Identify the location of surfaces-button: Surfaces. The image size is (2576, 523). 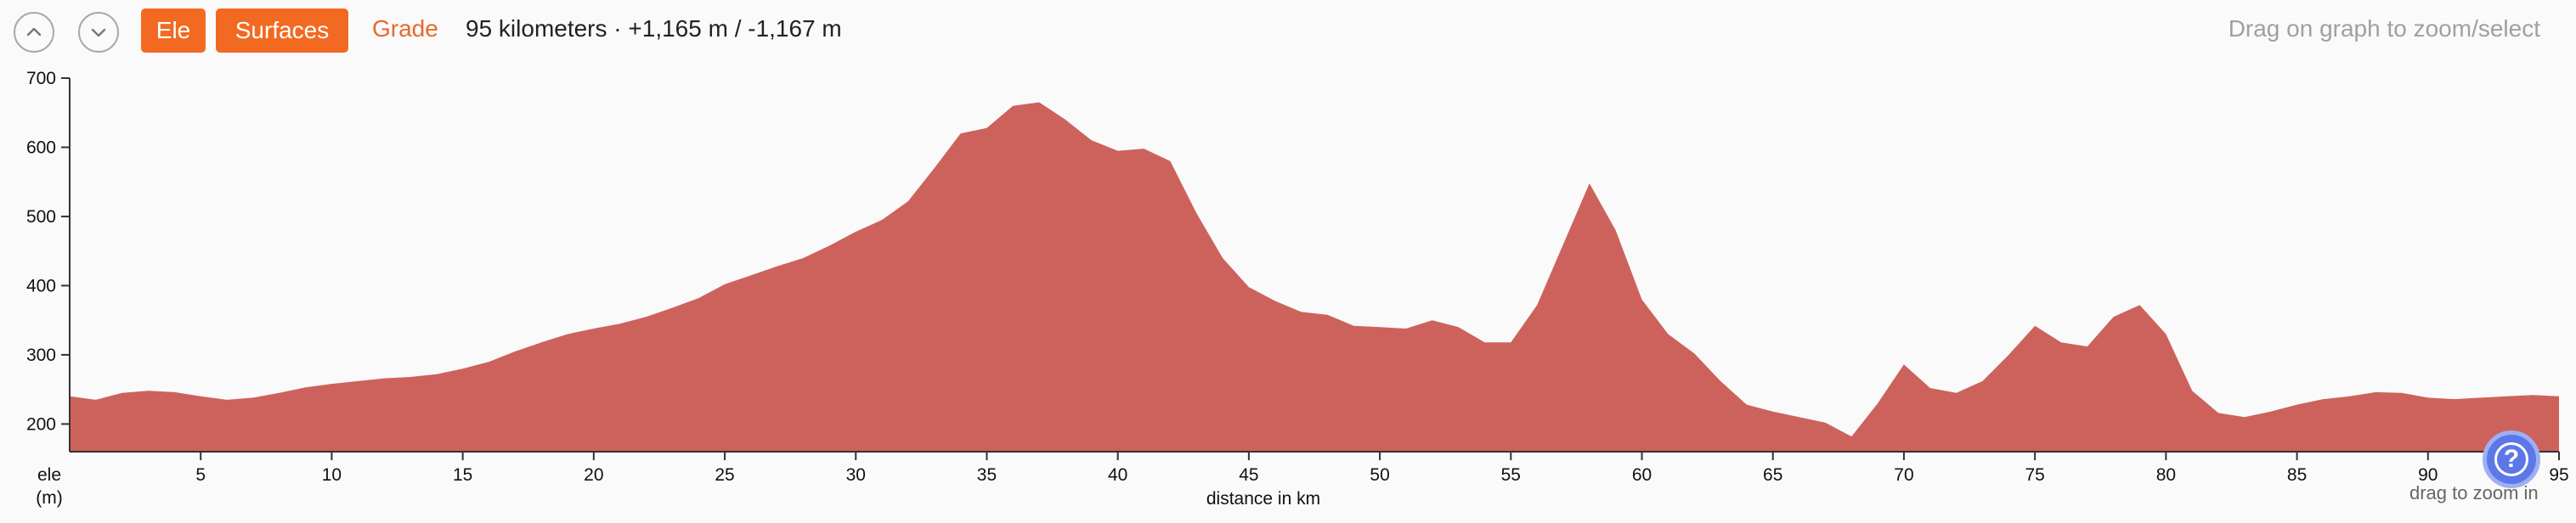
(282, 30).